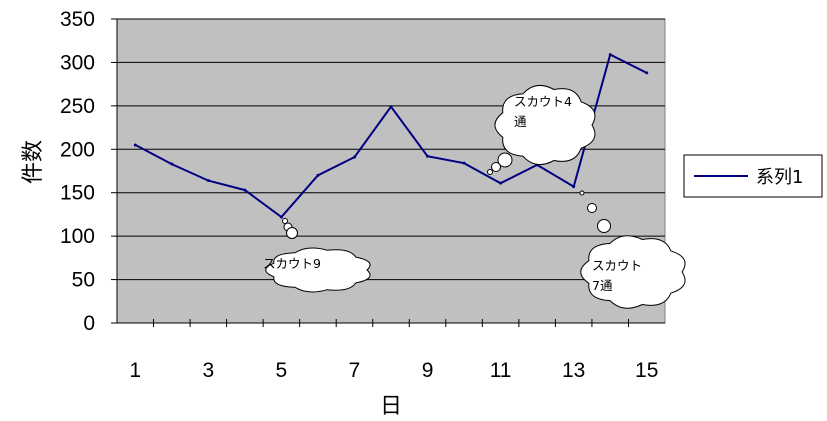 The height and width of the screenshot is (421, 827). Describe the element at coordinates (208, 370) in the screenshot. I see `x-tick-label: 3` at that location.